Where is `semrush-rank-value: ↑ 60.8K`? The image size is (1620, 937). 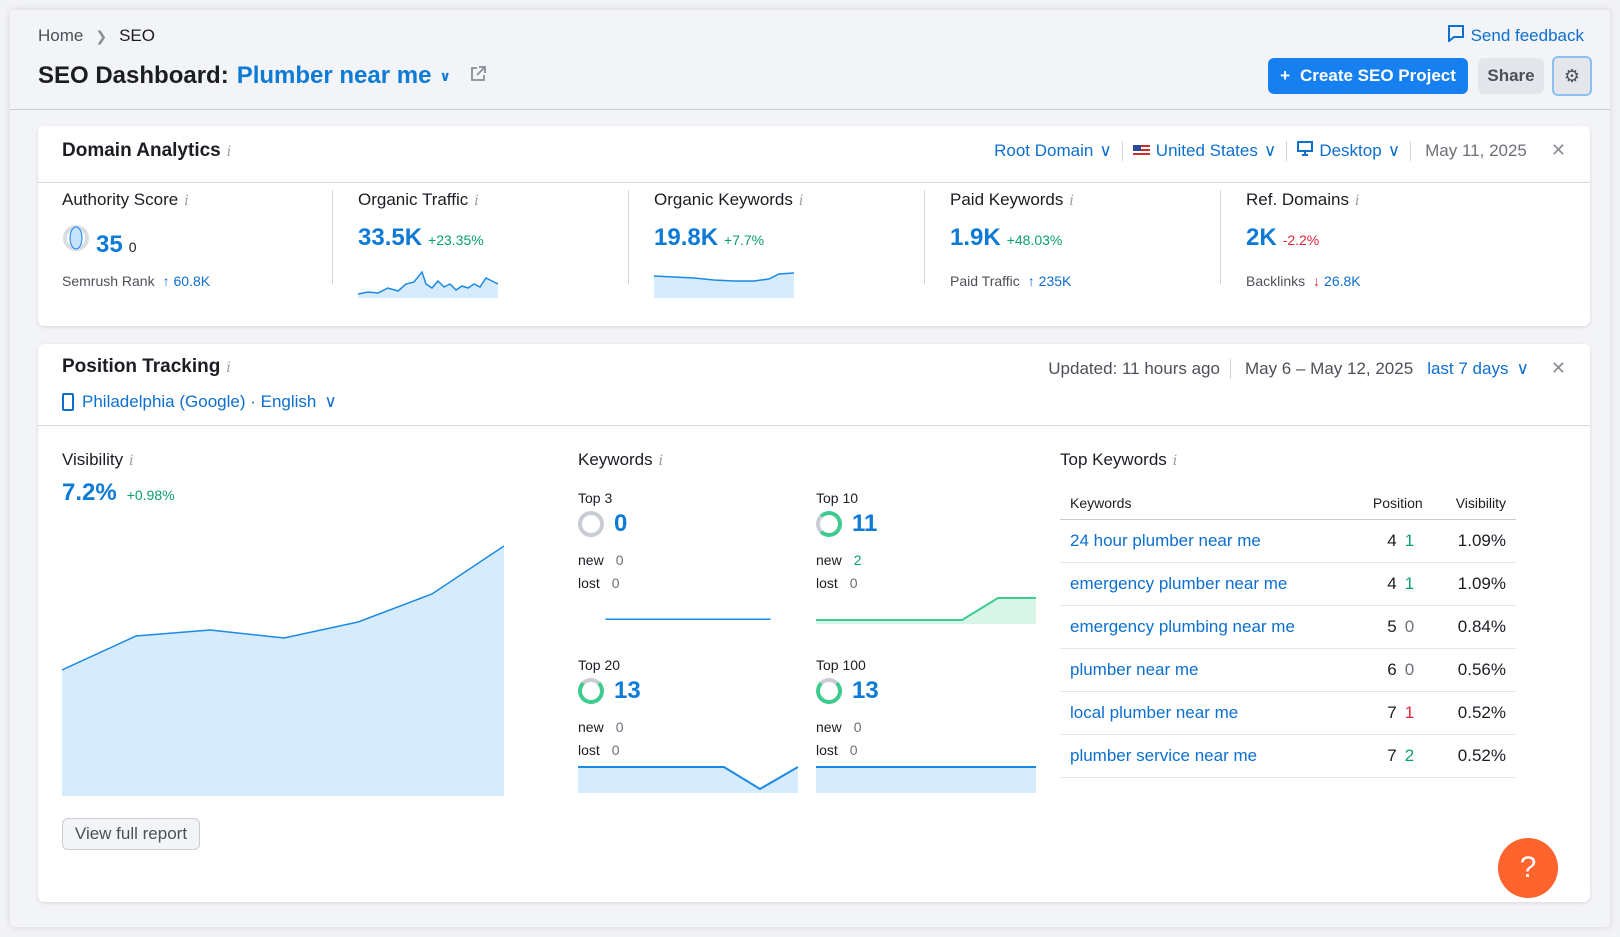 semrush-rank-value: ↑ 60.8K is located at coordinates (186, 281).